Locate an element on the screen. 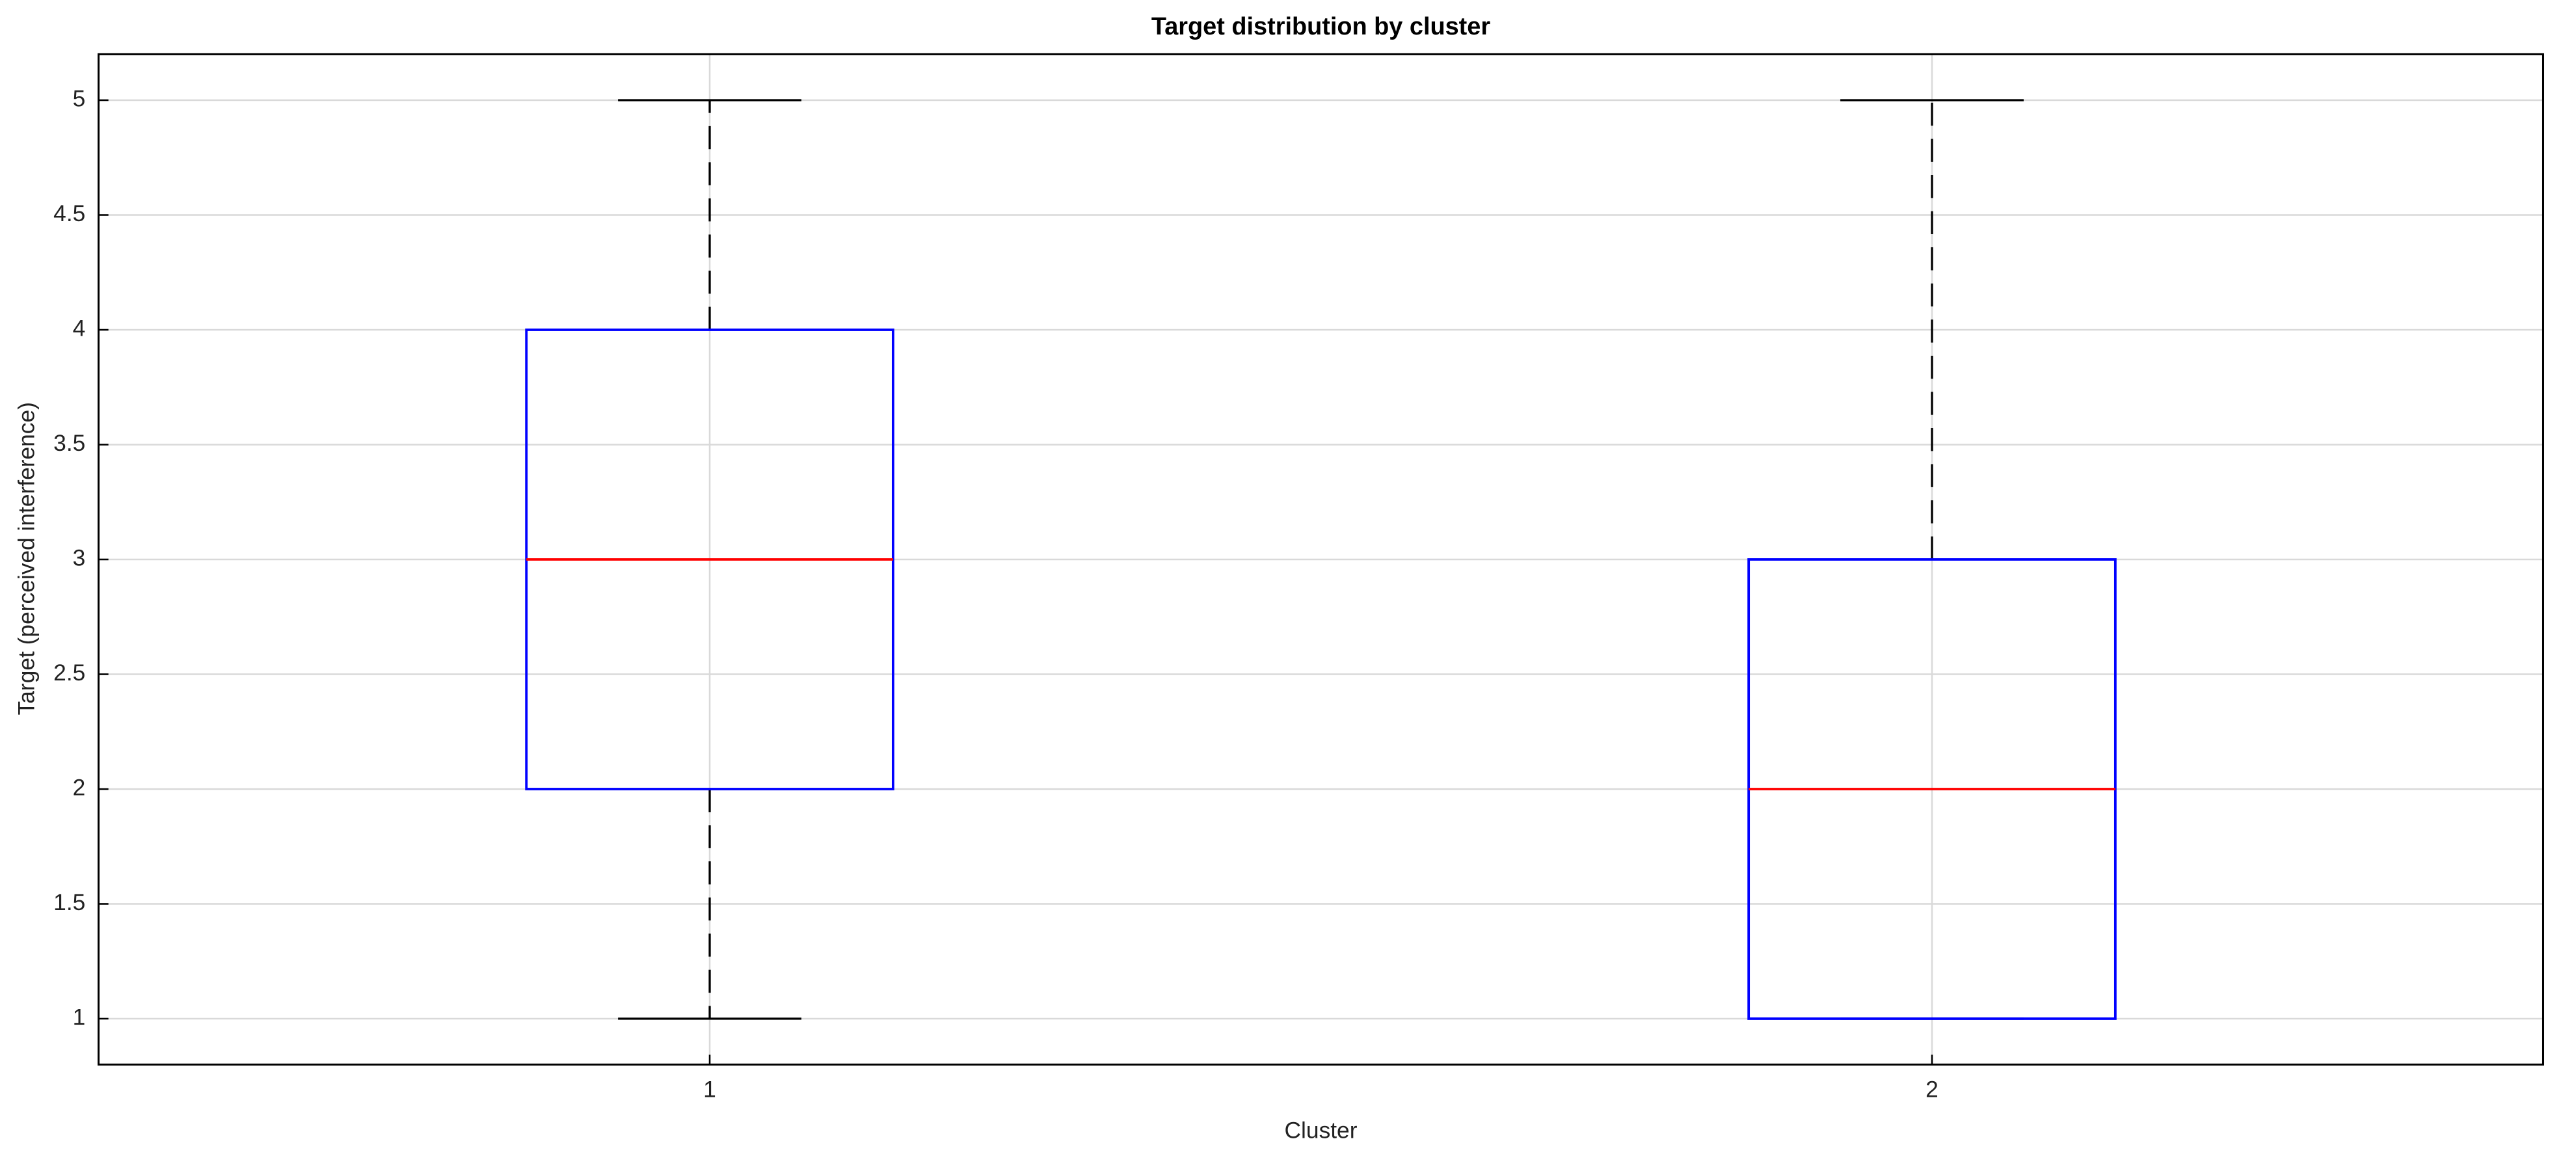  y-axis-label: Target (perceived interference) is located at coordinates (26, 558).